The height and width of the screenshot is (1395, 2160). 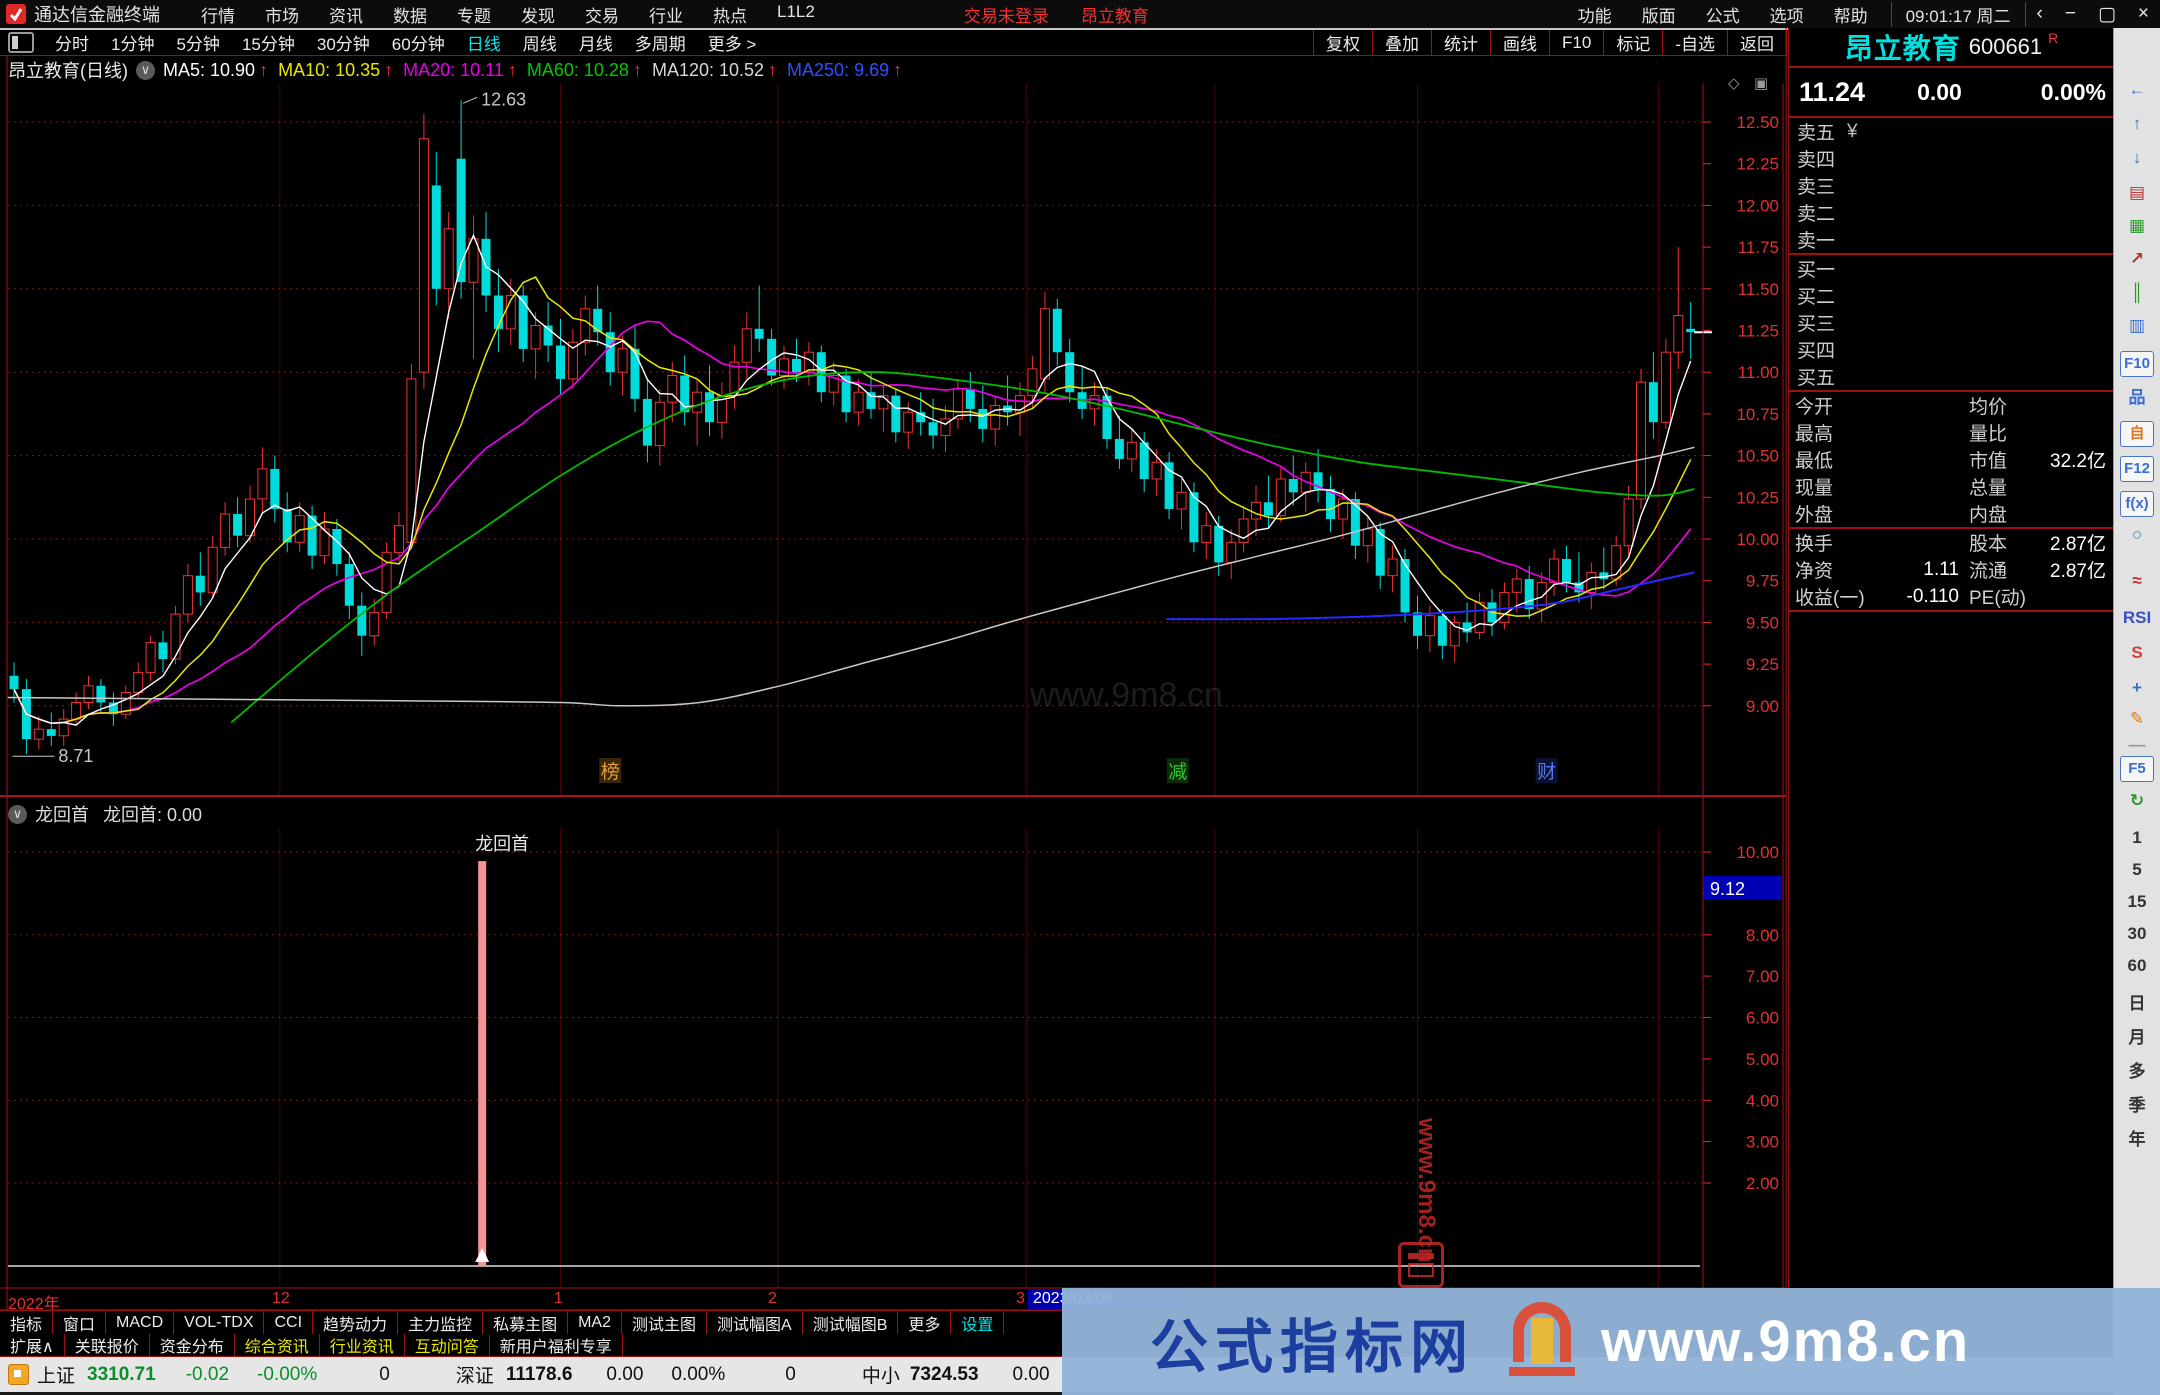 I want to click on trend-chart-icon: ↗, so click(x=2137, y=258).